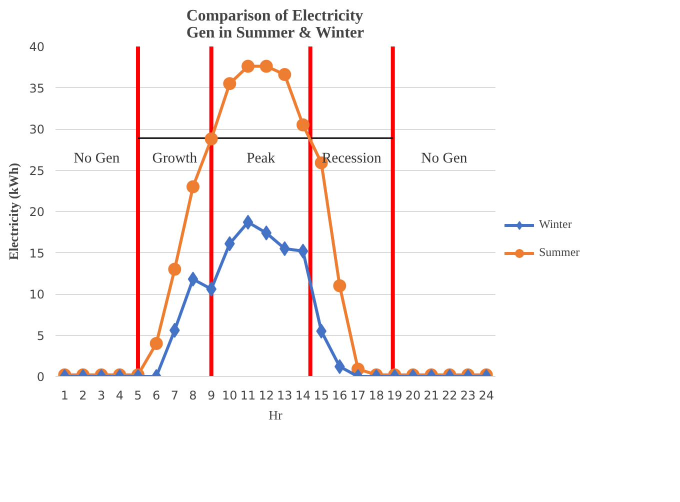 The image size is (680, 502). What do you see at coordinates (212, 395) in the screenshot?
I see `x-tick-label: 9` at bounding box center [212, 395].